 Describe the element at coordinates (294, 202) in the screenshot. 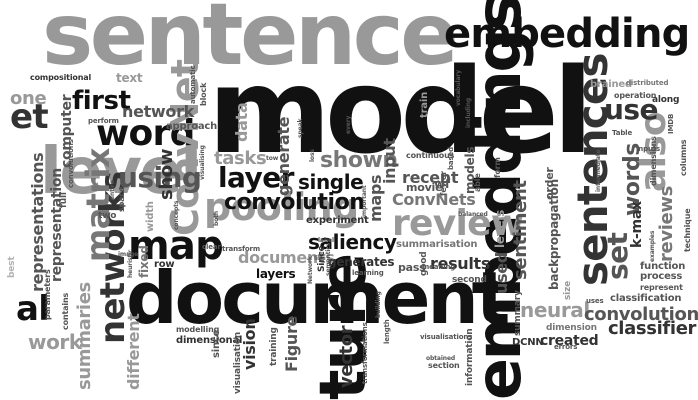

I see `word-convolution: convolution` at that location.